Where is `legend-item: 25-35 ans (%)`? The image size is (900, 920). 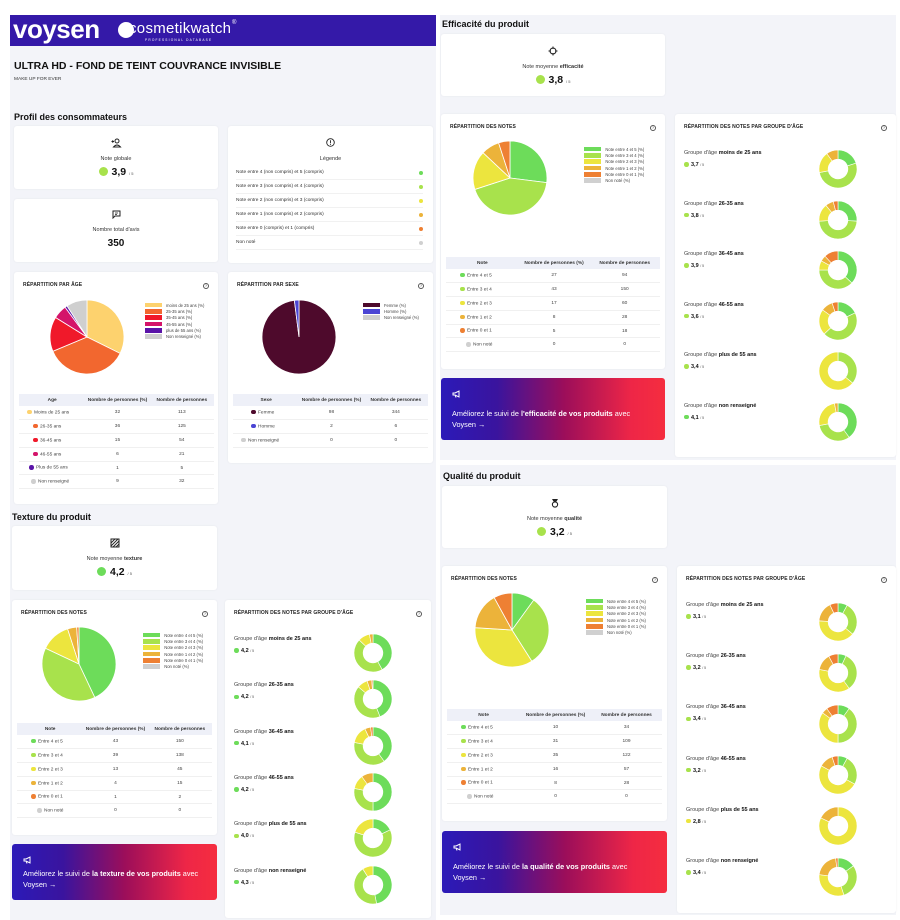 legend-item: 25-35 ans (%) is located at coordinates (174, 311).